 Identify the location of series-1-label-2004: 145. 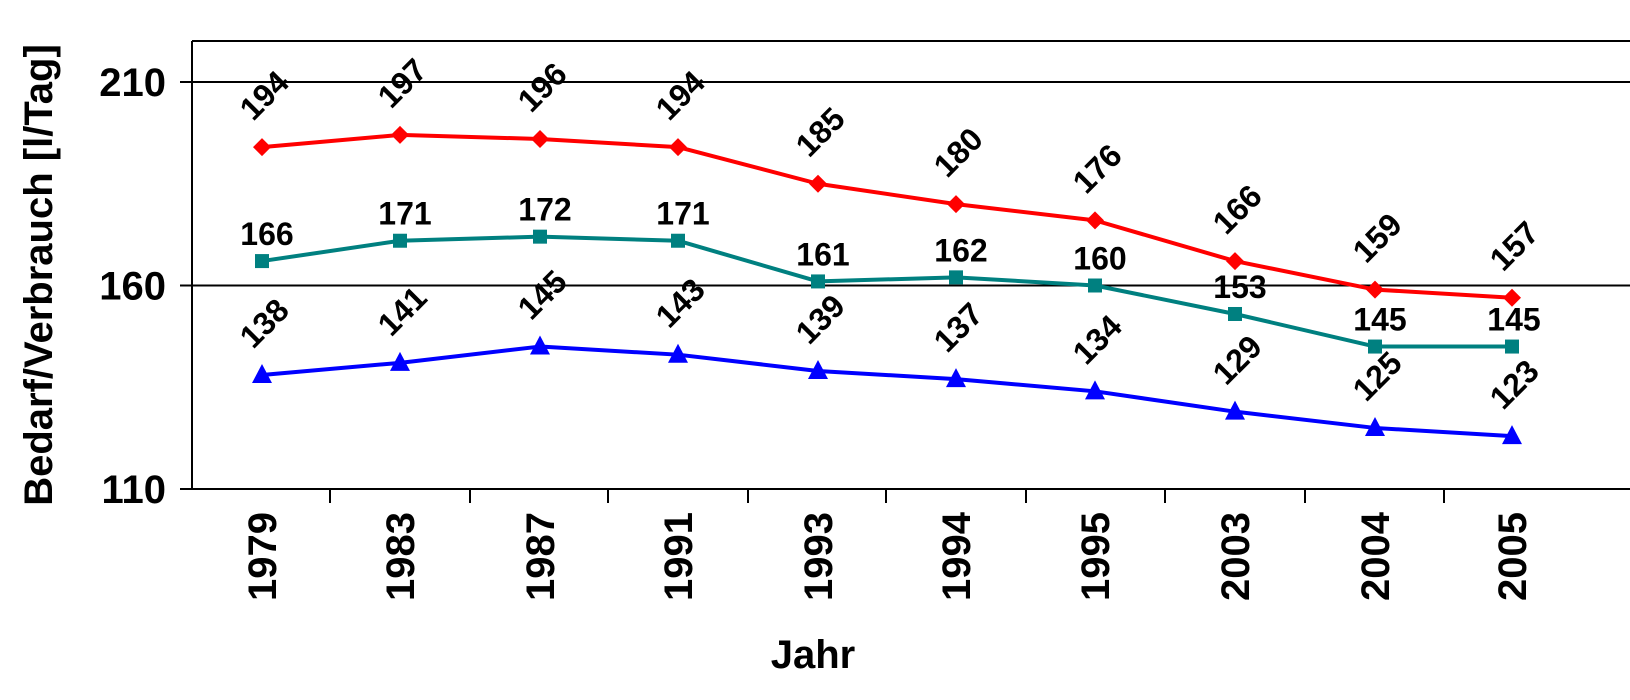
(1379, 320).